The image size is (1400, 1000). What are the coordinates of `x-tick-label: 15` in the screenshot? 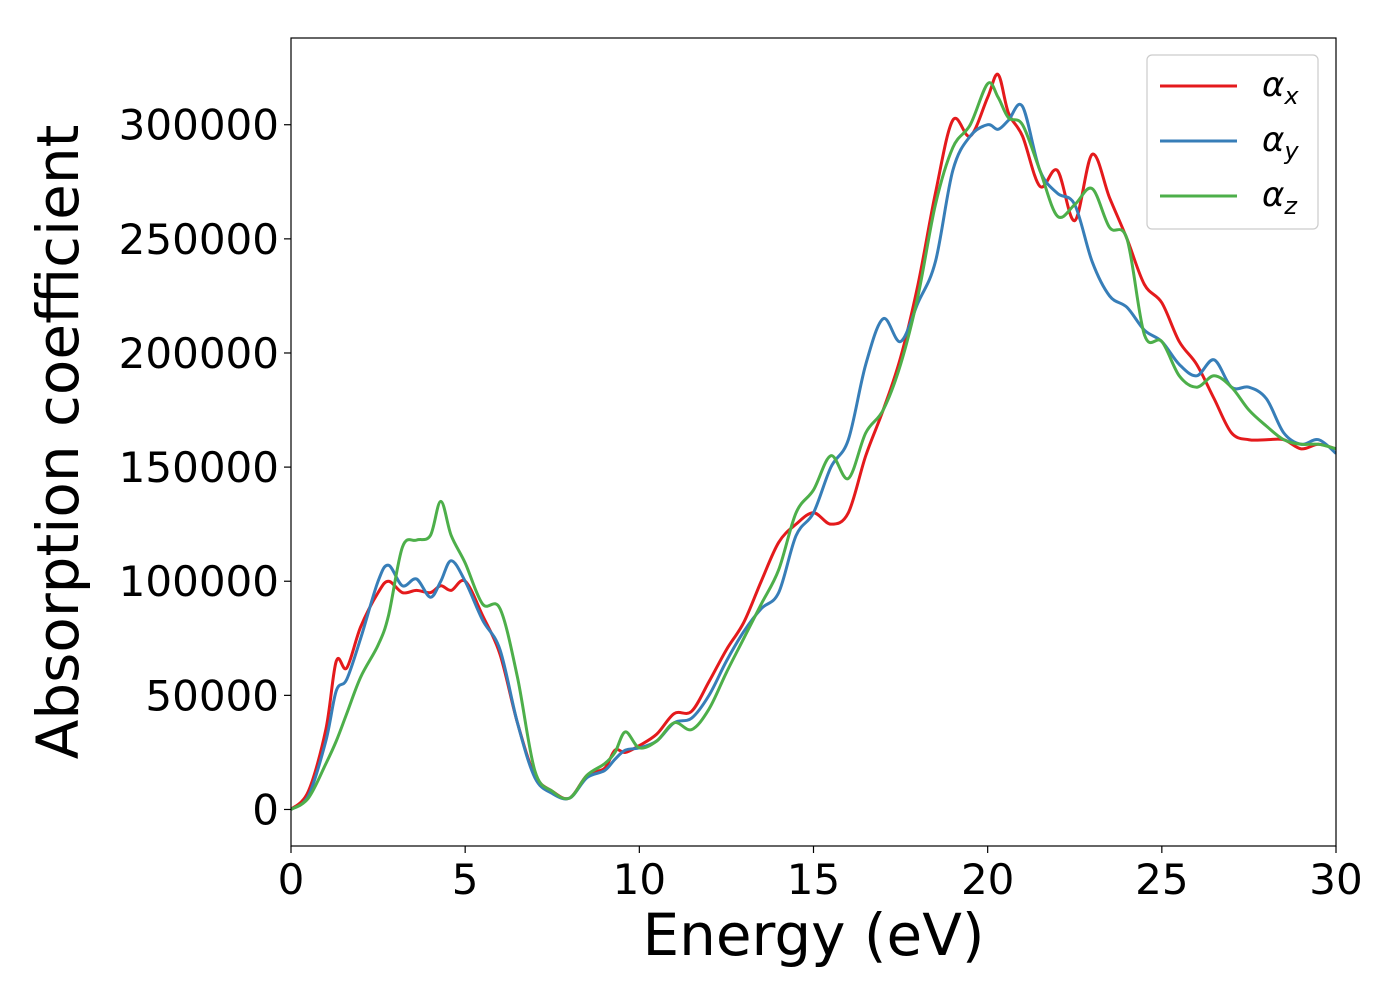 It's located at (813, 879).